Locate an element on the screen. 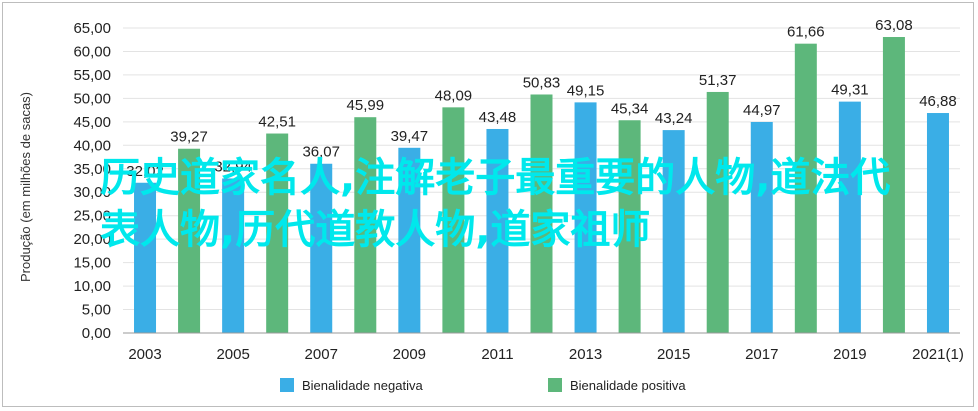  y-tick-label: 25,00 is located at coordinates (92, 216).